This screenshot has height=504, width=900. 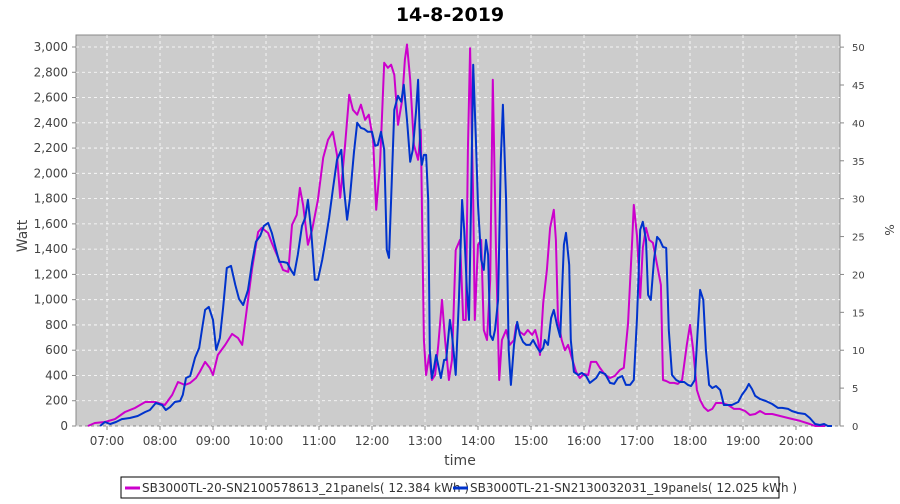 What do you see at coordinates (51, 47) in the screenshot?
I see `y-tick-label: 3,000` at bounding box center [51, 47].